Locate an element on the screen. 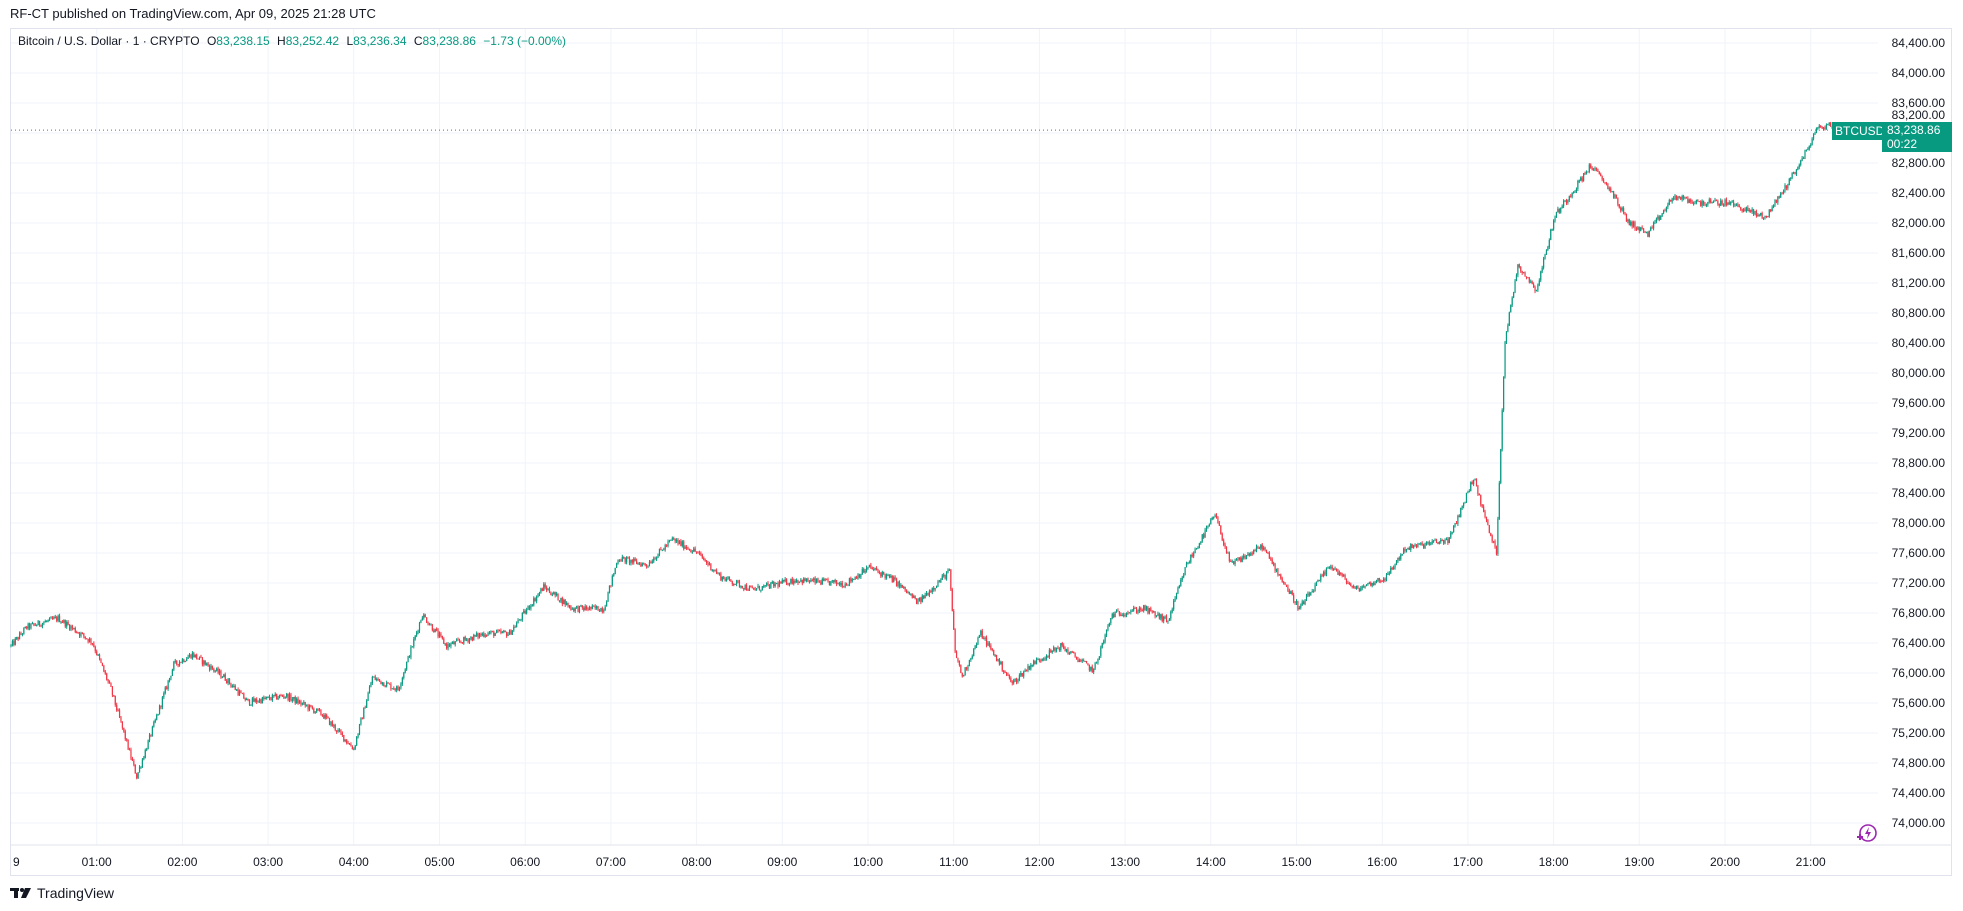 This screenshot has width=1963, height=911. tradingview-logo: TradingView is located at coordinates (62, 893).